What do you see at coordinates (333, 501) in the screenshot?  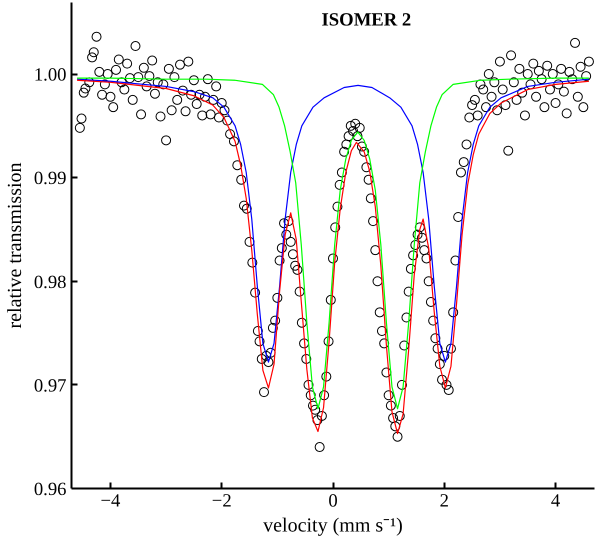 I see `x-tick-label: 0` at bounding box center [333, 501].